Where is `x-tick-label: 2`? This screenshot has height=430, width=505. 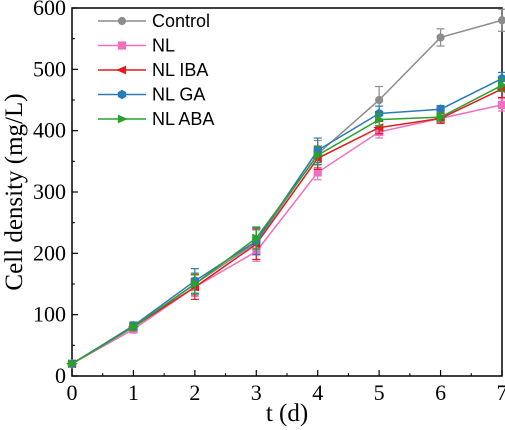
x-tick-label: 2 is located at coordinates (194, 392).